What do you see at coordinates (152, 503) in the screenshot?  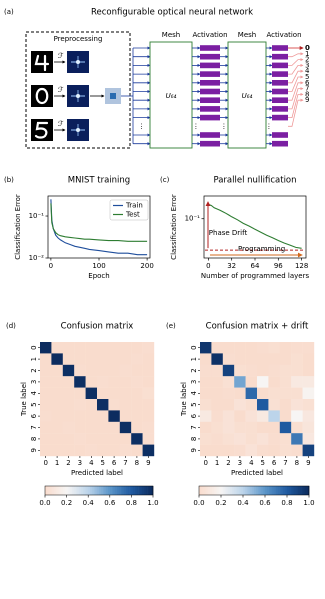 I see `colorbar-tick-label: 1.0` at bounding box center [152, 503].